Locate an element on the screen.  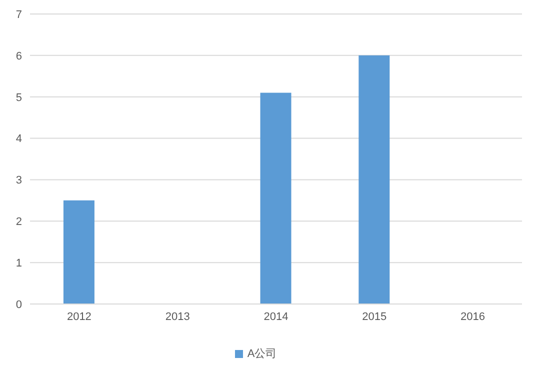
y-tick-label: 6 is located at coordinates (19, 56).